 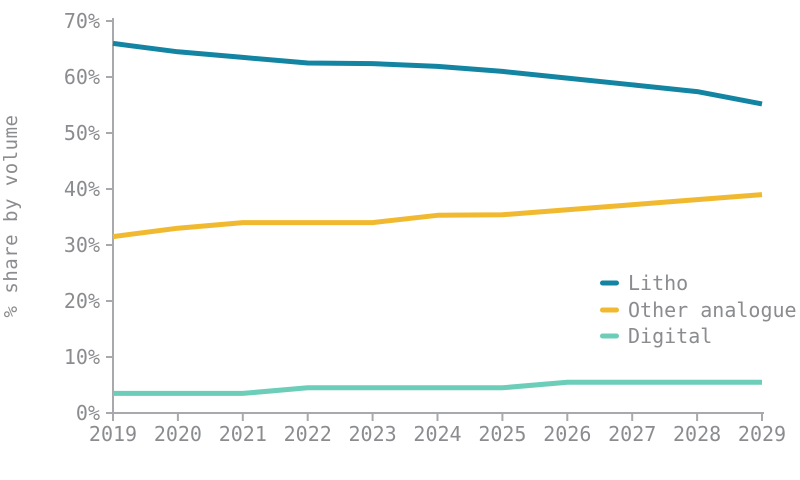 I want to click on x-tick-label: 2019, so click(x=113, y=434).